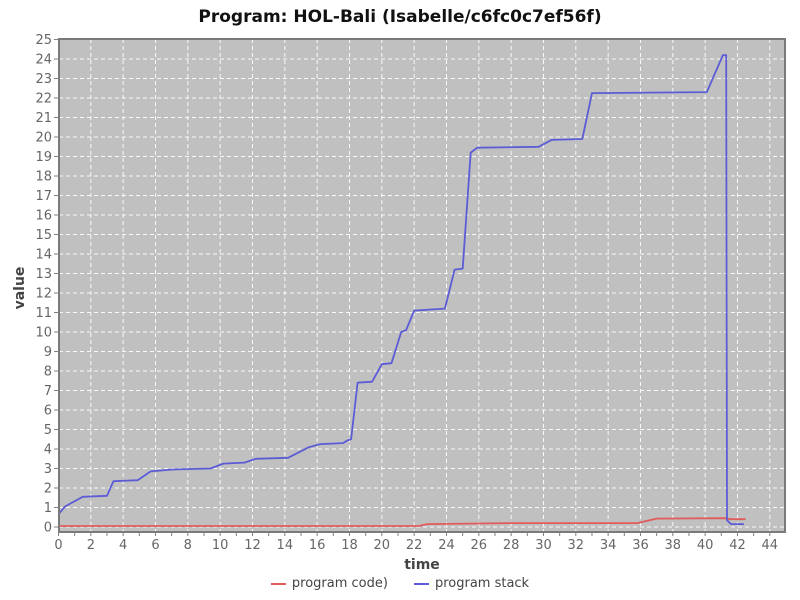 Image resolution: width=800 pixels, height=600 pixels. Describe the element at coordinates (43, 294) in the screenshot. I see `y-tick-label: 12` at that location.